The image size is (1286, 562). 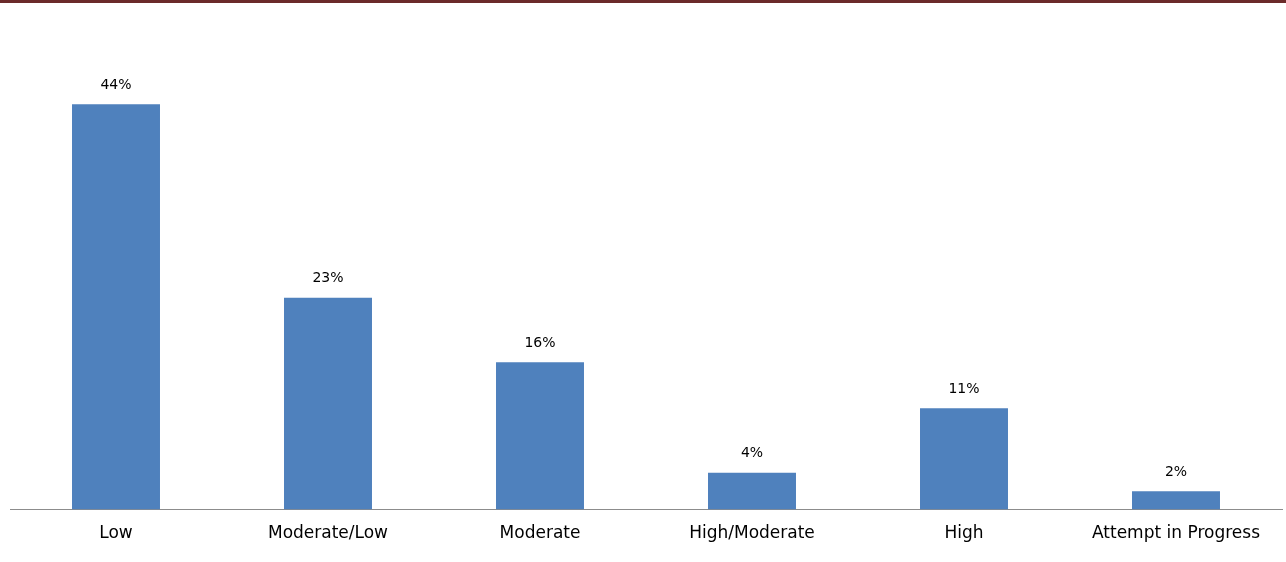 What do you see at coordinates (752, 452) in the screenshot?
I see `data-label: 4%` at bounding box center [752, 452].